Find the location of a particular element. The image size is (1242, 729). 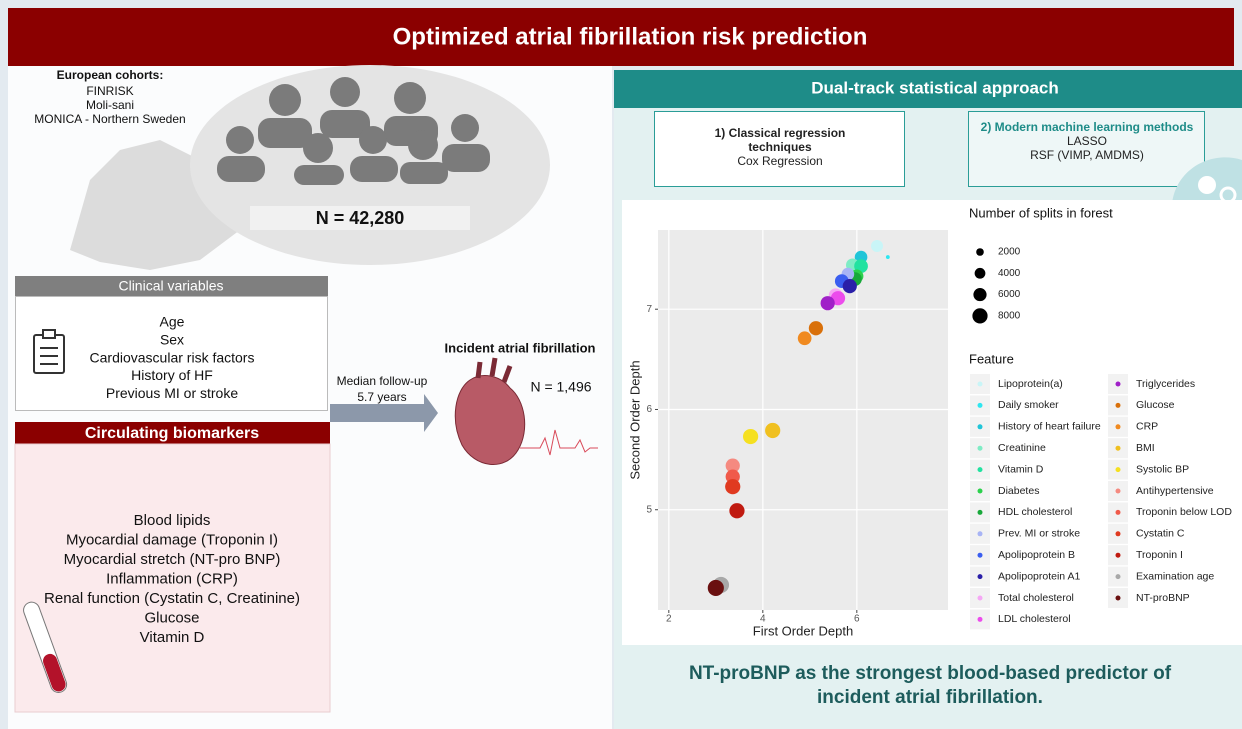

legend-label: Daily smoker is located at coordinates (1028, 405).